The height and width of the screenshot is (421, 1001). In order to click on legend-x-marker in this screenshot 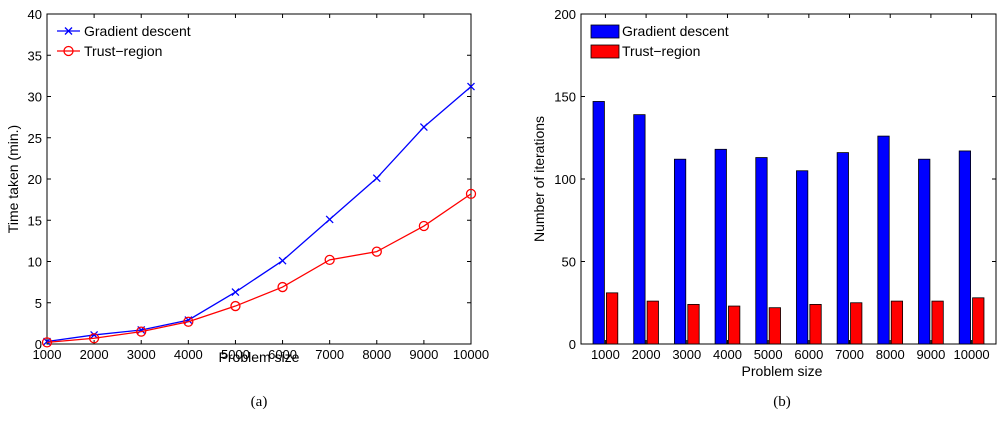, I will do `click(68, 31)`.